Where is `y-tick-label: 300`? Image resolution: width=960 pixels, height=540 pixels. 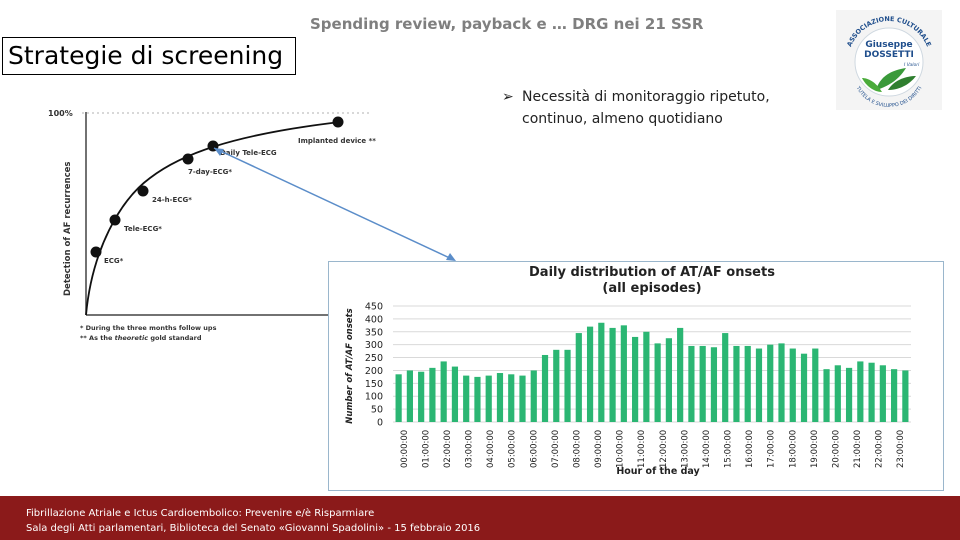
y-tick-label: 300 is located at coordinates (374, 345).